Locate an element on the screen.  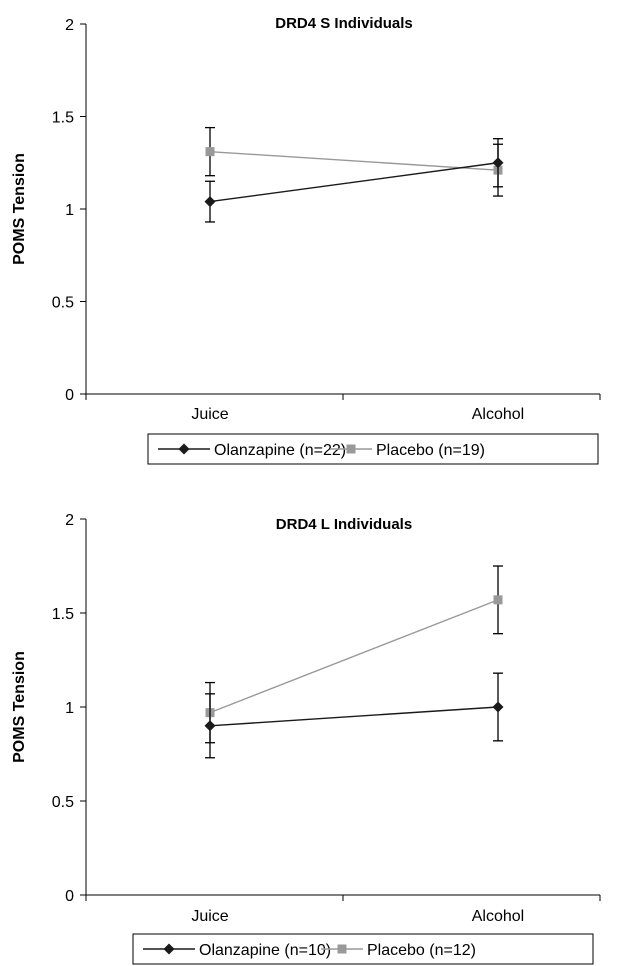
legend-box is located at coordinates (373, 449).